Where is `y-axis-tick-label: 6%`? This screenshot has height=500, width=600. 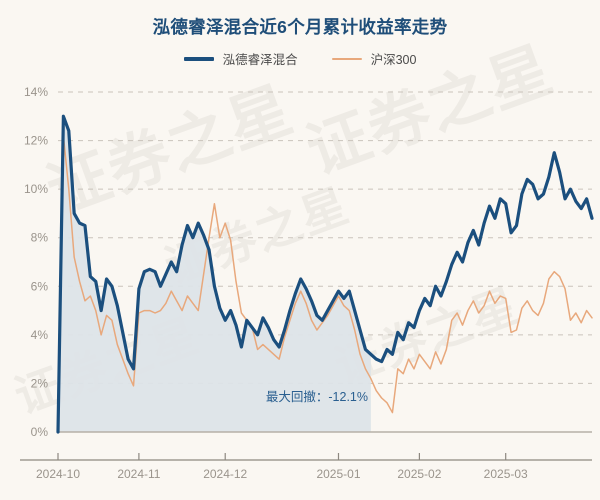 y-axis-tick-label: 6% is located at coordinates (40, 286).